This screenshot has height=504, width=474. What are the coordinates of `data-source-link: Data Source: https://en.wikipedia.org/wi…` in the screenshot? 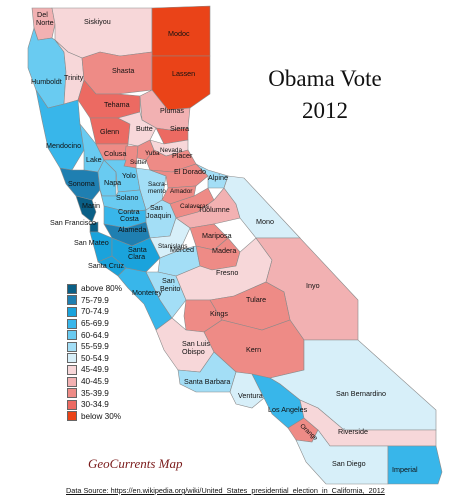 It's located at (225, 490).